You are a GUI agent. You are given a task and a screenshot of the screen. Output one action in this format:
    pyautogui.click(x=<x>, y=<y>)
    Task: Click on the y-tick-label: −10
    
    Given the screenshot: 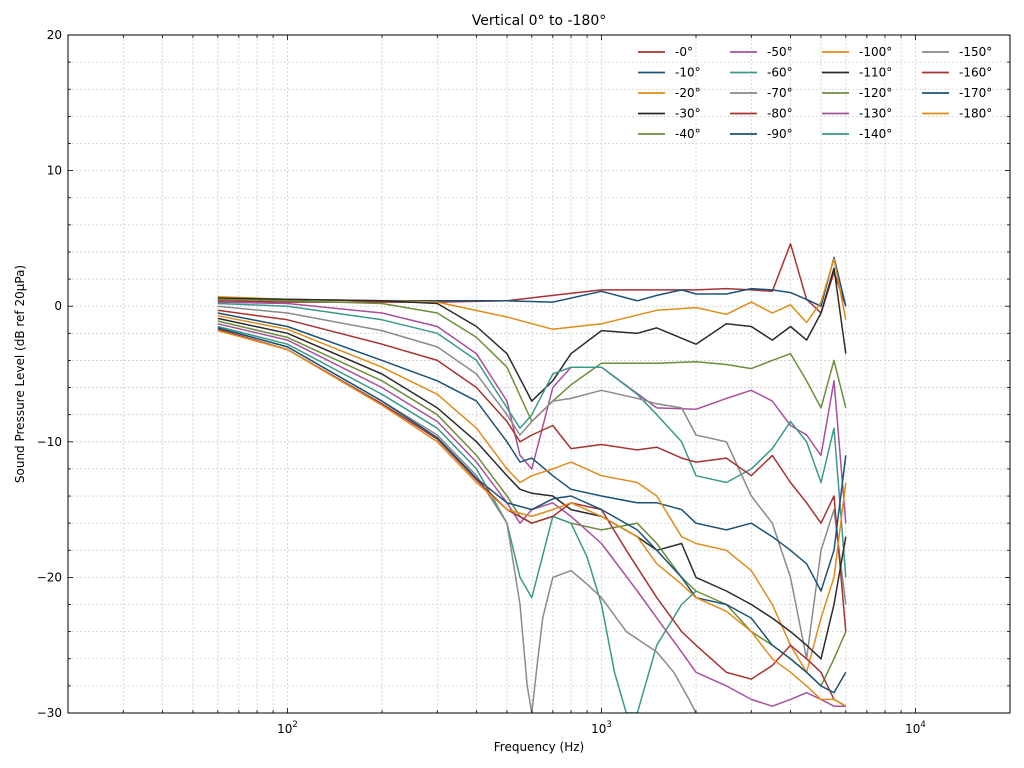 What is the action you would take?
    pyautogui.click(x=49, y=442)
    